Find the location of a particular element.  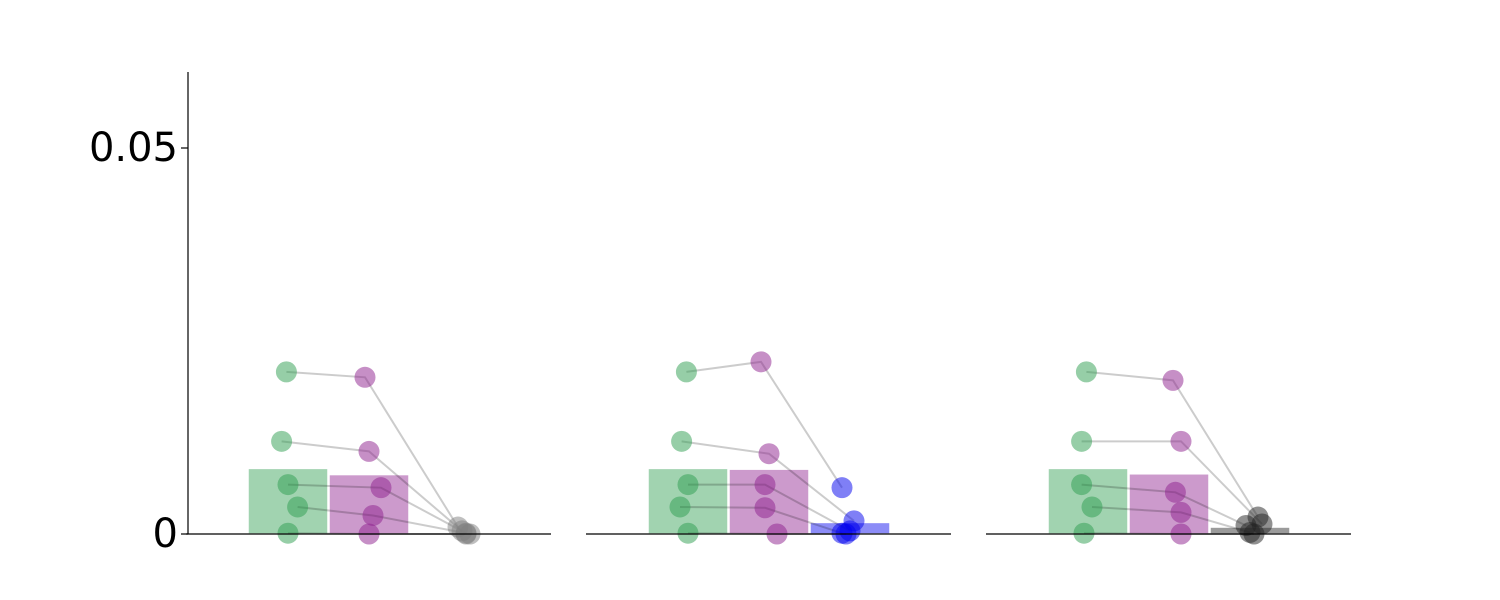

y-tick-label: 0 is located at coordinates (165, 534).